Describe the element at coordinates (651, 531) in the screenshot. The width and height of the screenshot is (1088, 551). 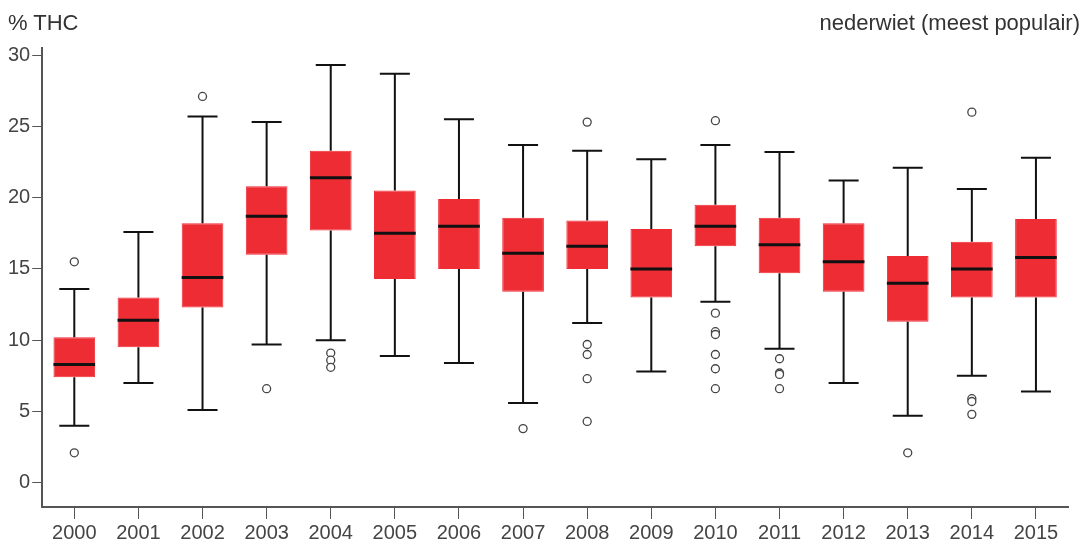
I see `x-tick-label: 2009` at that location.